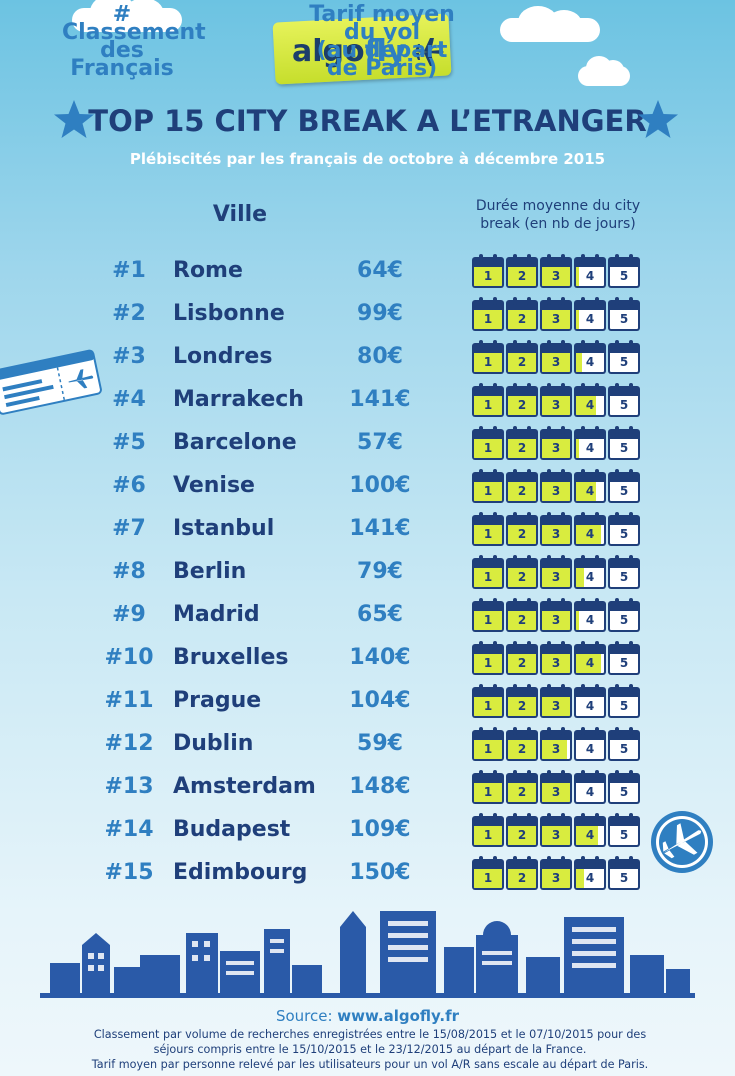 The height and width of the screenshot is (1076, 735). What do you see at coordinates (232, 829) in the screenshot?
I see `city-label: Budapest` at bounding box center [232, 829].